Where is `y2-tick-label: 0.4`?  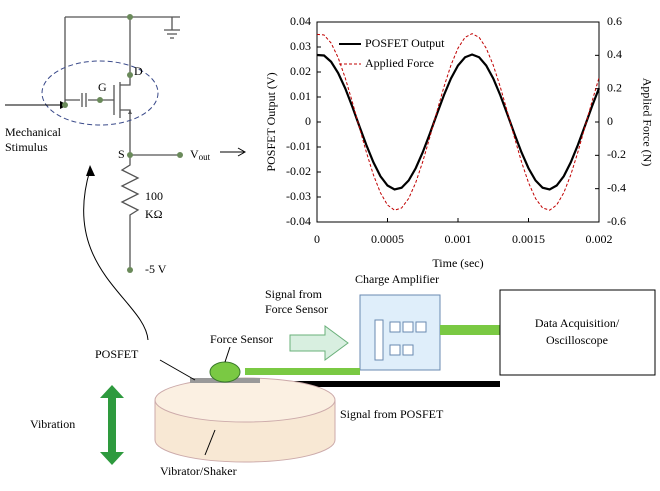 y2-tick-label: 0.4 is located at coordinates (614, 54).